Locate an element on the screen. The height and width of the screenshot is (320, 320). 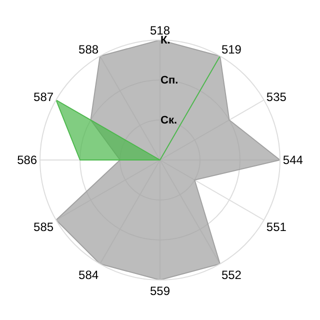
spoke-label: 559 is located at coordinates (160, 291).